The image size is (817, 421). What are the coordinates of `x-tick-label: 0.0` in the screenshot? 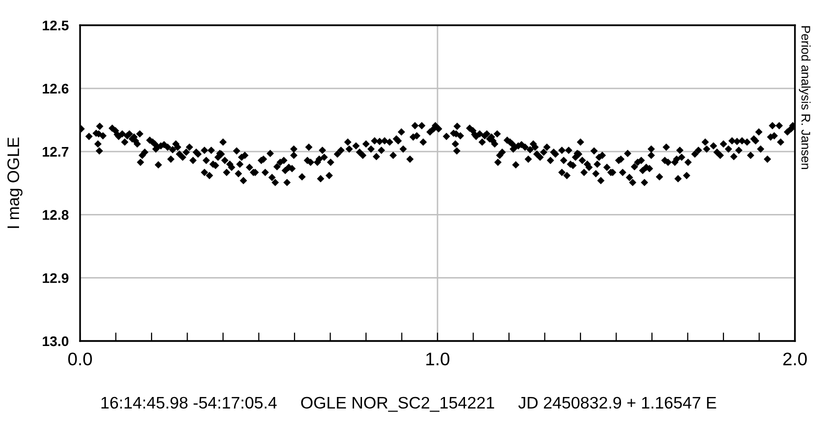 It's located at (80, 359).